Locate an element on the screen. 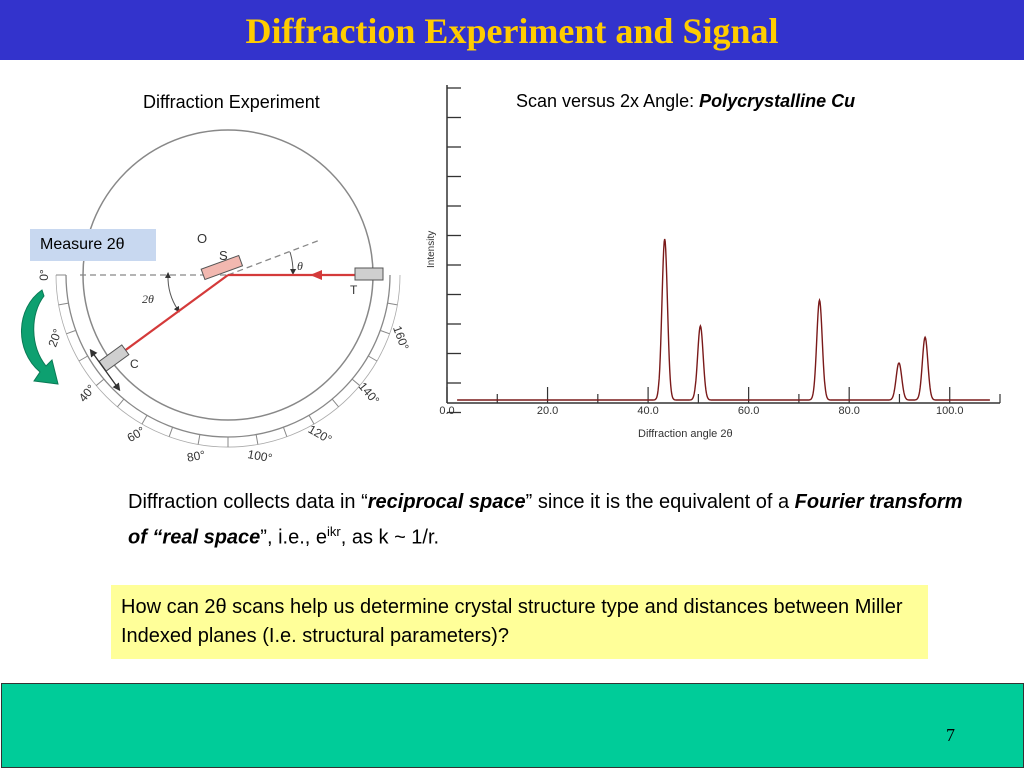 The image size is (1024, 768). para-text-2: ” since it is the equivalent of a is located at coordinates (660, 502).